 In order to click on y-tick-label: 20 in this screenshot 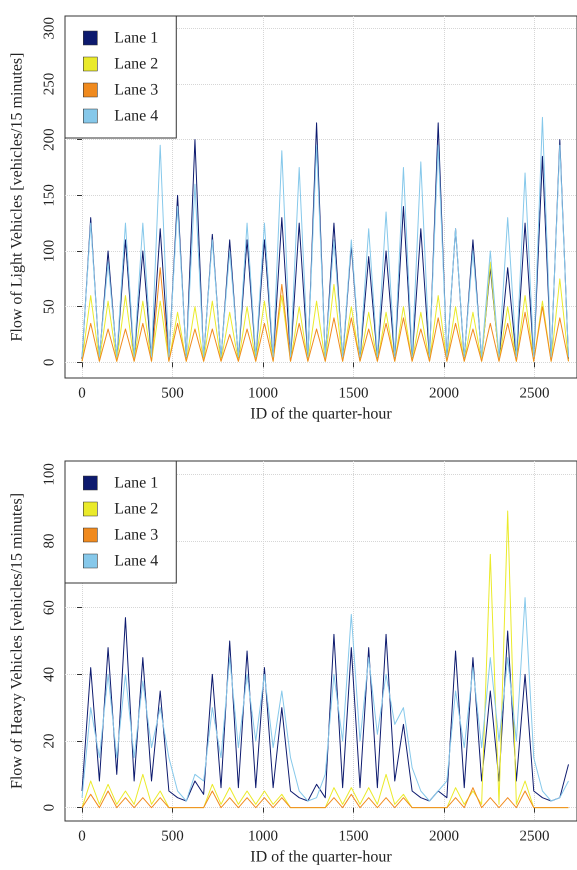, I will do `click(50, 741)`.